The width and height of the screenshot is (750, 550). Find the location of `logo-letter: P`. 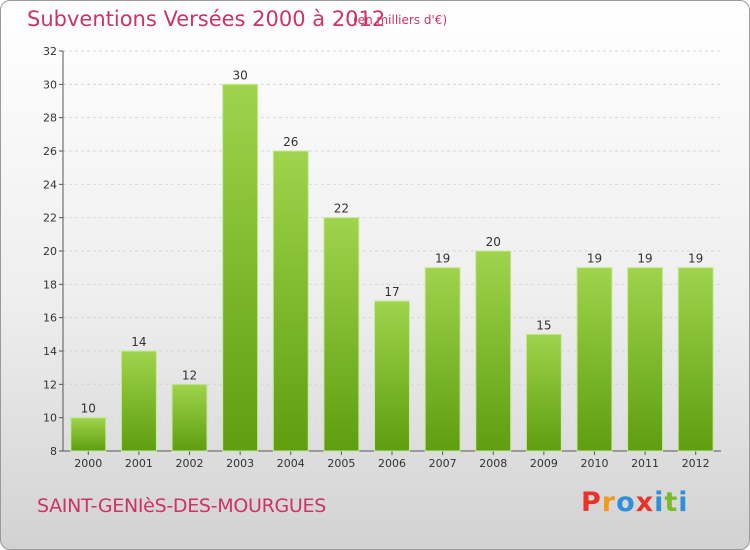

logo-letter: P is located at coordinates (591, 502).